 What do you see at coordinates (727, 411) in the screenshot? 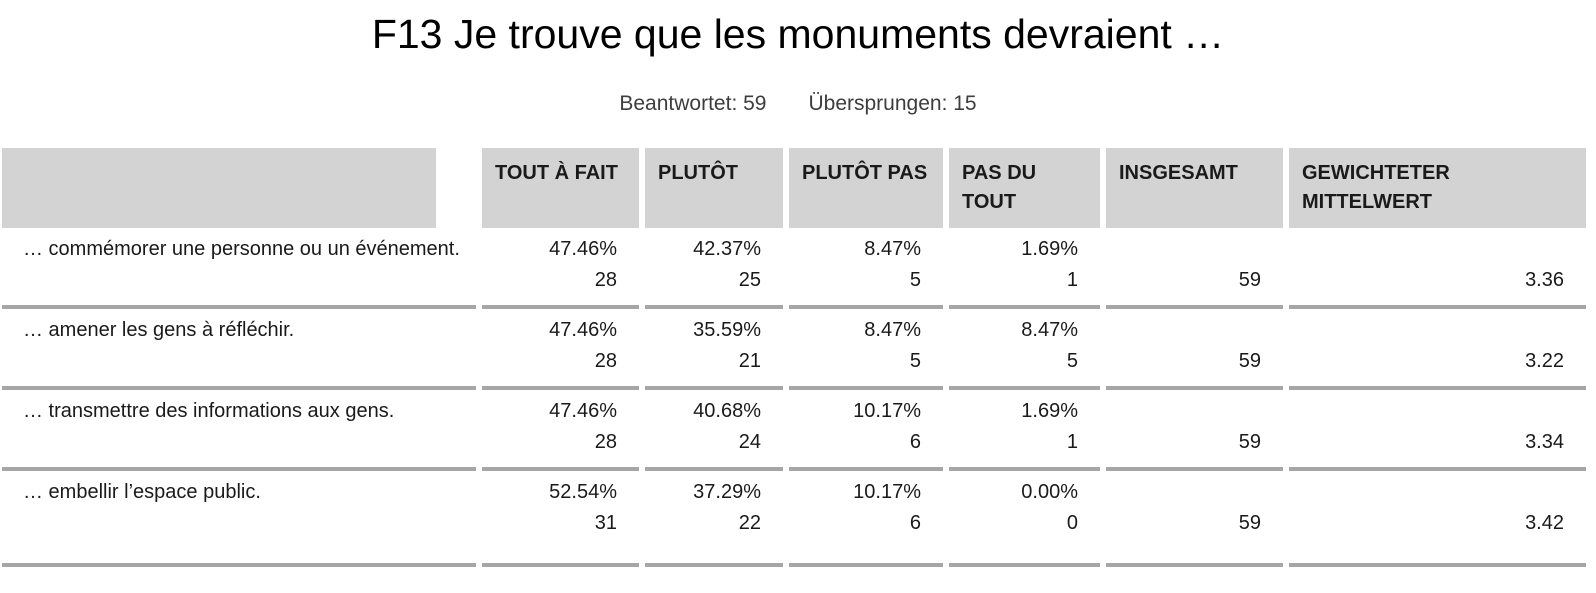
I see `percentage-value: 40.68%` at bounding box center [727, 411].